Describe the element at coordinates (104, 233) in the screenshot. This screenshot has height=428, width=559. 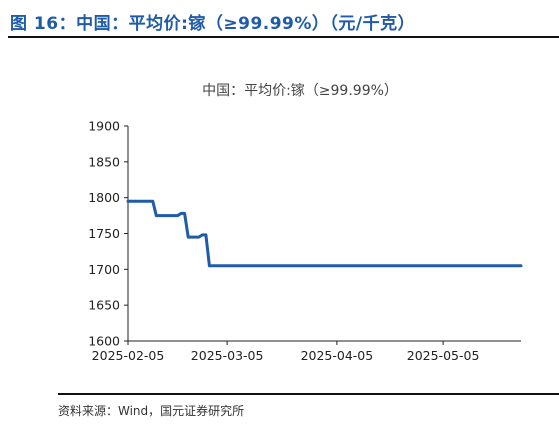
I see `y-tick-label: 1750` at that location.